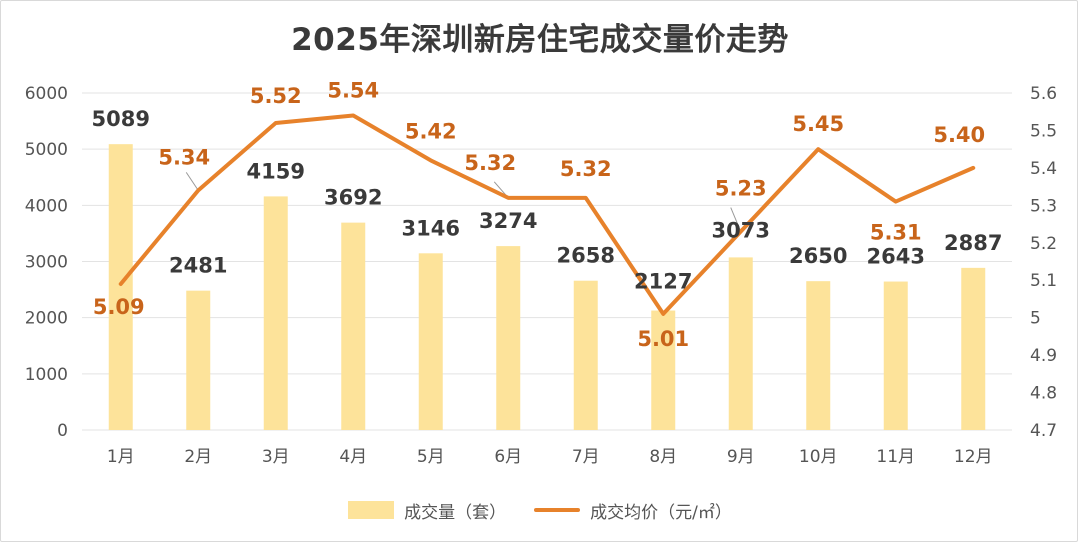  What do you see at coordinates (119, 307) in the screenshot?
I see `line-value-label: 5.09` at bounding box center [119, 307].